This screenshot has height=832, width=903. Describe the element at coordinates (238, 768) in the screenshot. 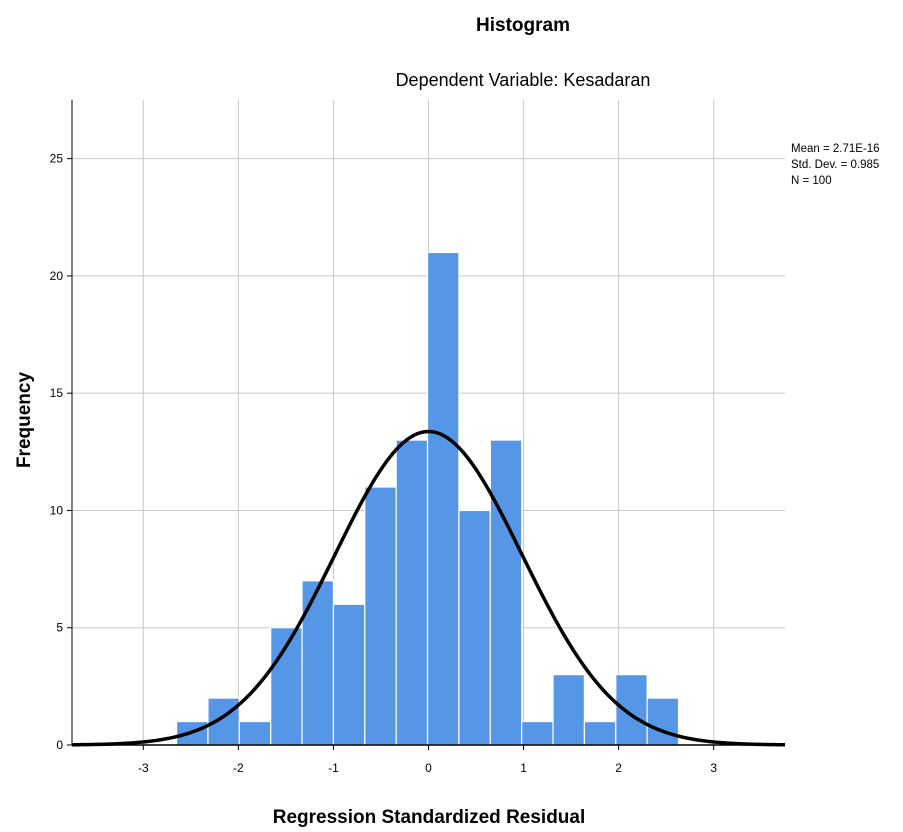

I see `x-tick-label: -2` at that location.